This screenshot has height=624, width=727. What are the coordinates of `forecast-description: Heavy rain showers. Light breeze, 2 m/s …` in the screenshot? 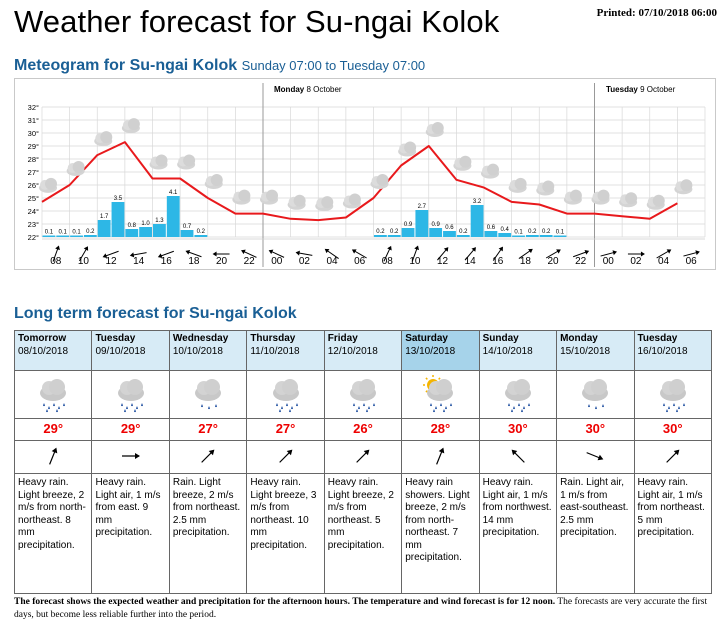 It's located at (440, 533).